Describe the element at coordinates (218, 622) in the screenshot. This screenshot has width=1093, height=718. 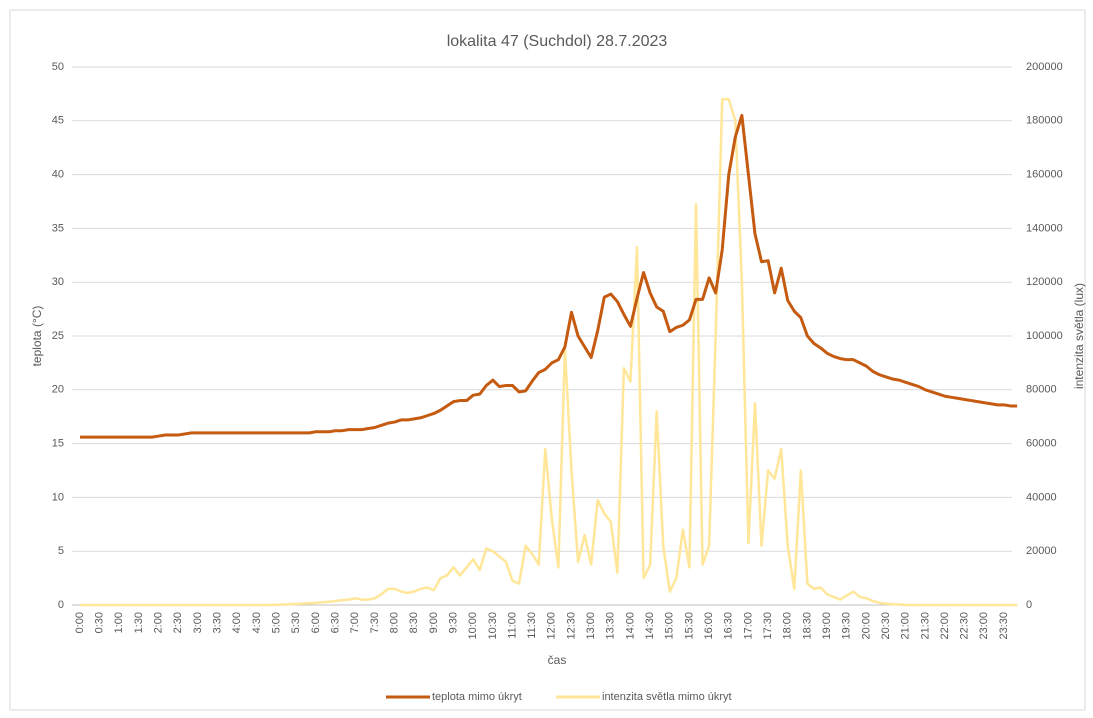
I see `x-tick-label: 3:30` at that location.